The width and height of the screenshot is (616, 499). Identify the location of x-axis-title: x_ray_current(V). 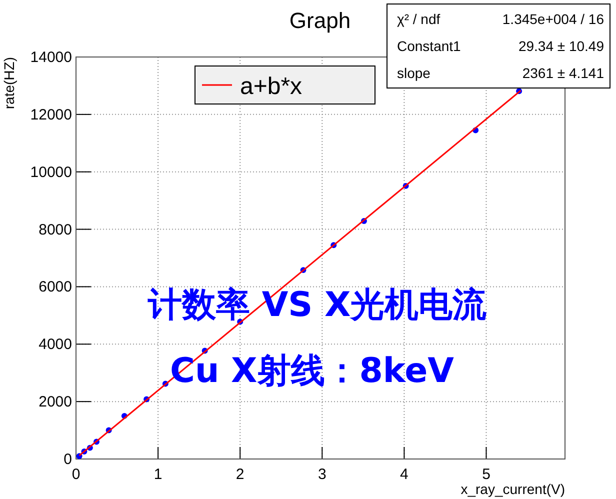
(512, 489).